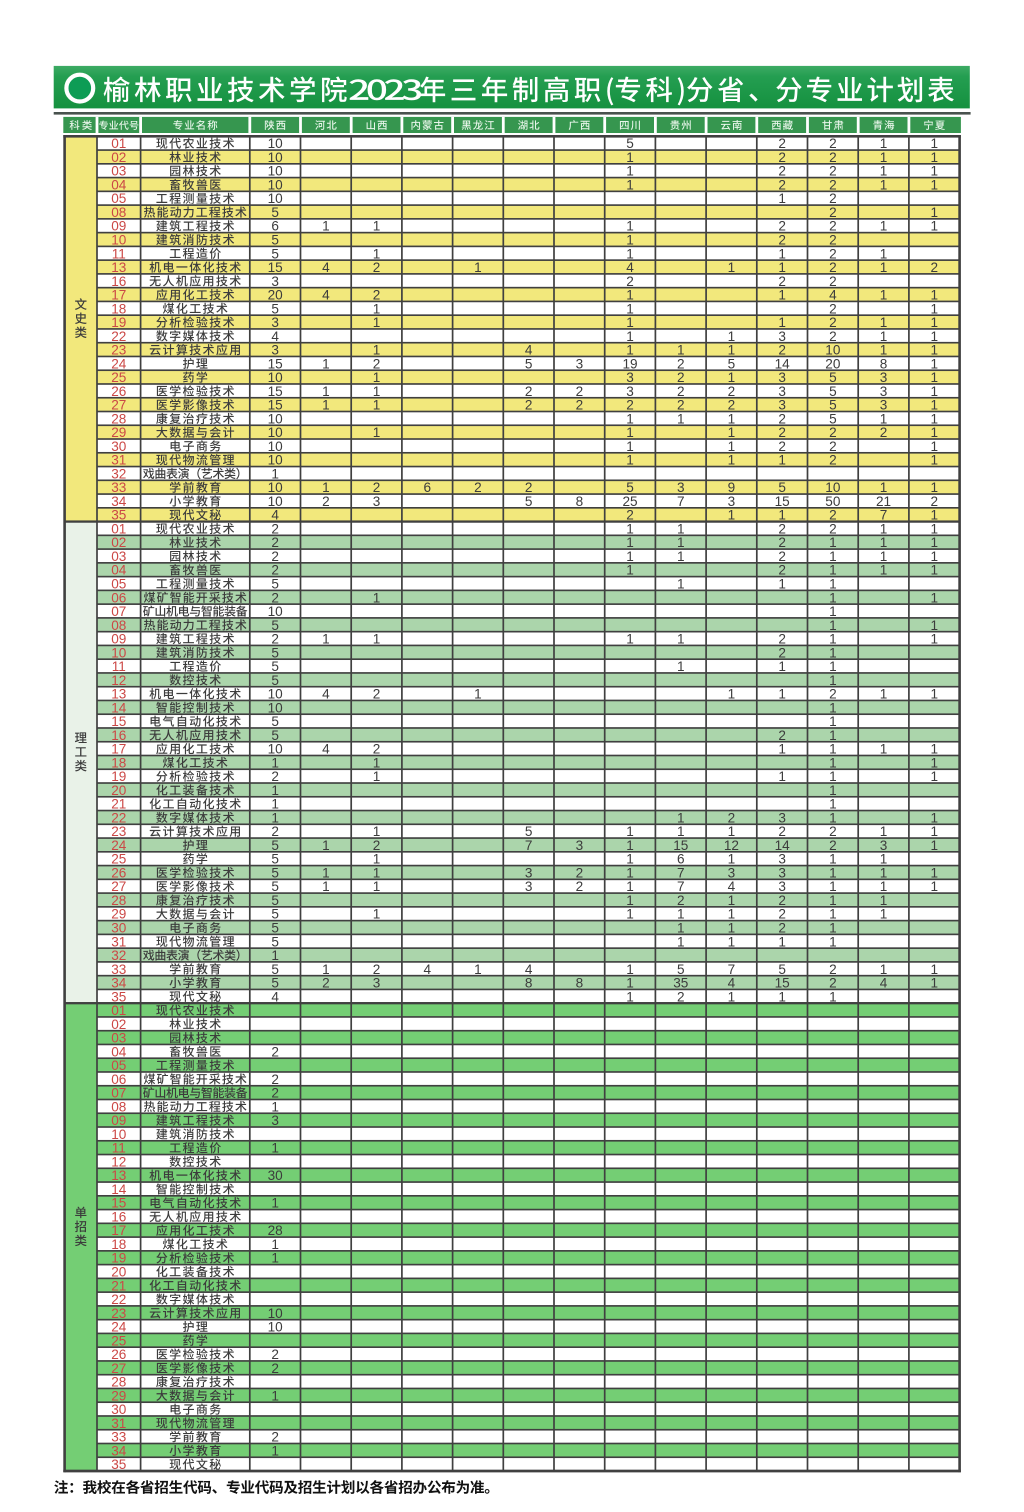  What do you see at coordinates (119, 253) in the screenshot?
I see `svg-text: 11` at bounding box center [119, 253].